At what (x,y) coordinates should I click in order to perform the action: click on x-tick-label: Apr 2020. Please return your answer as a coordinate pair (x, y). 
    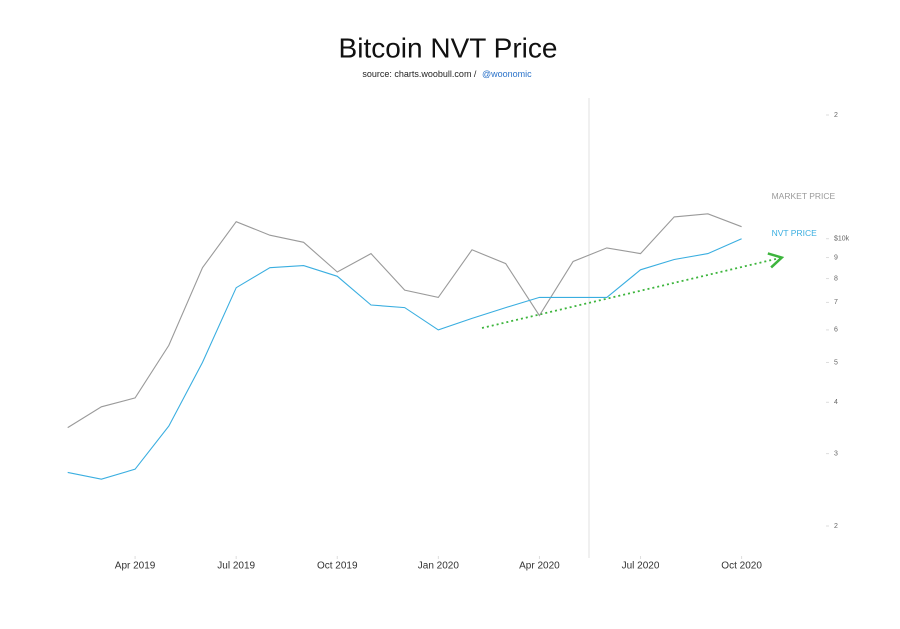
    Looking at the image, I should click on (539, 566).